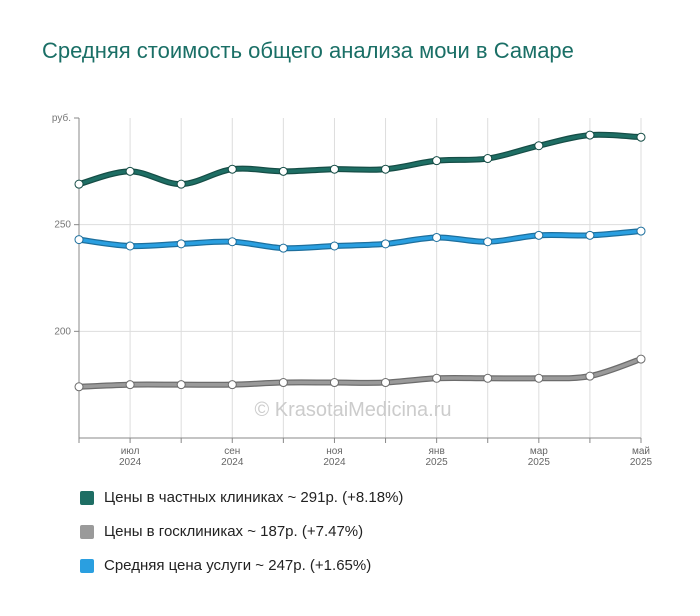 The width and height of the screenshot is (700, 616). What do you see at coordinates (232, 457) in the screenshot?
I see `x-tick-label: сен 2024` at bounding box center [232, 457].